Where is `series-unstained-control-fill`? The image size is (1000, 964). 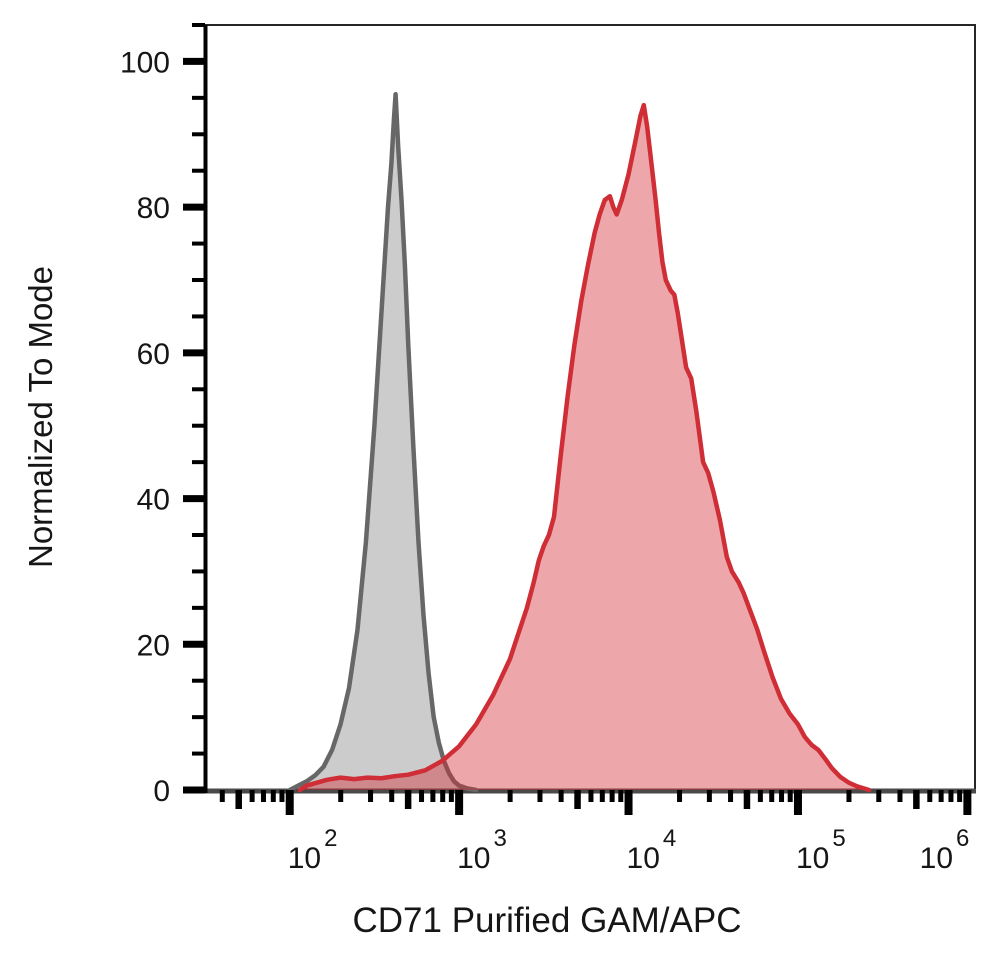
series-unstained-control-fill is located at coordinates (383, 442).